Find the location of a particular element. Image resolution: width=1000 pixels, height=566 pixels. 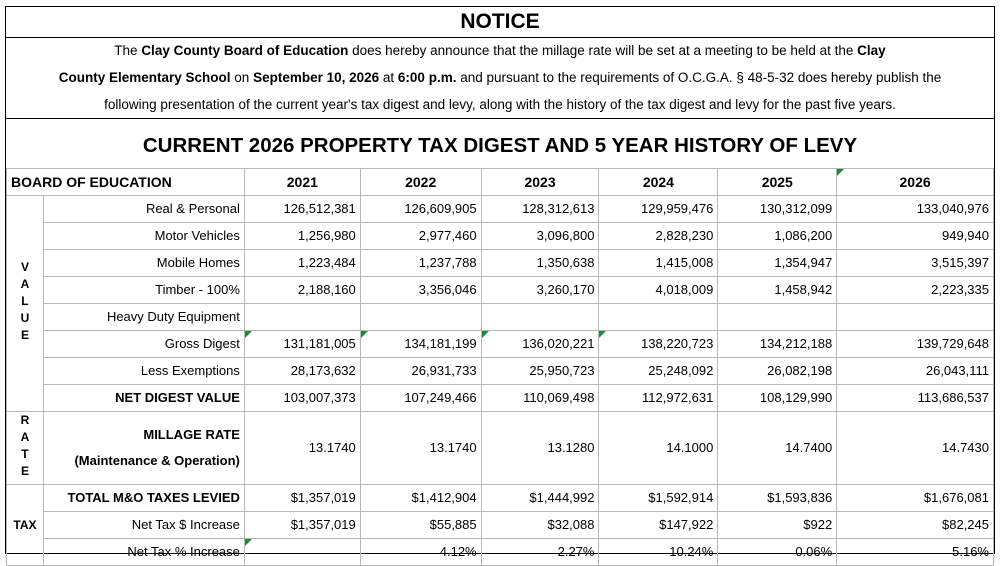

cell: 1,223,484 is located at coordinates (302, 263).